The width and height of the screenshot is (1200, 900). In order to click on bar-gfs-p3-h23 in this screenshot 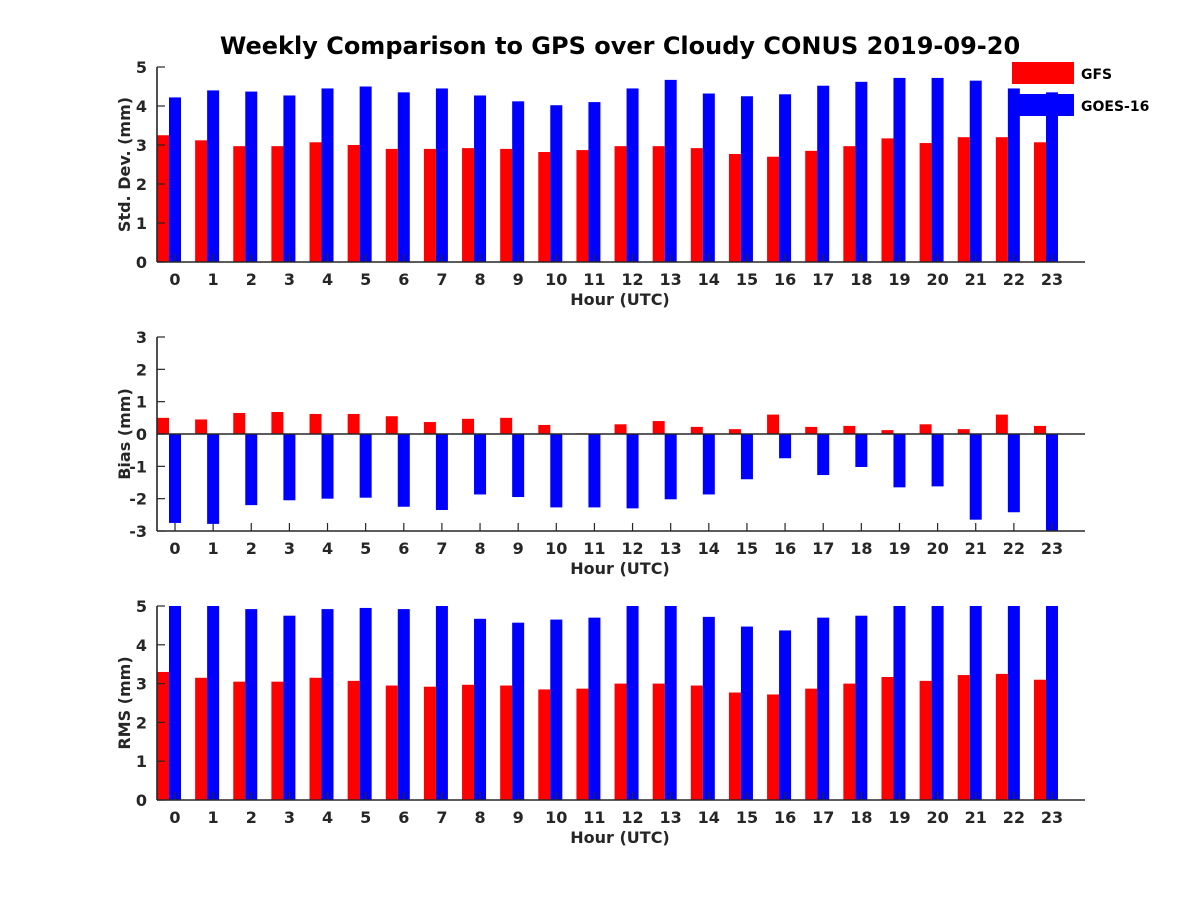, I will do `click(1039, 739)`.